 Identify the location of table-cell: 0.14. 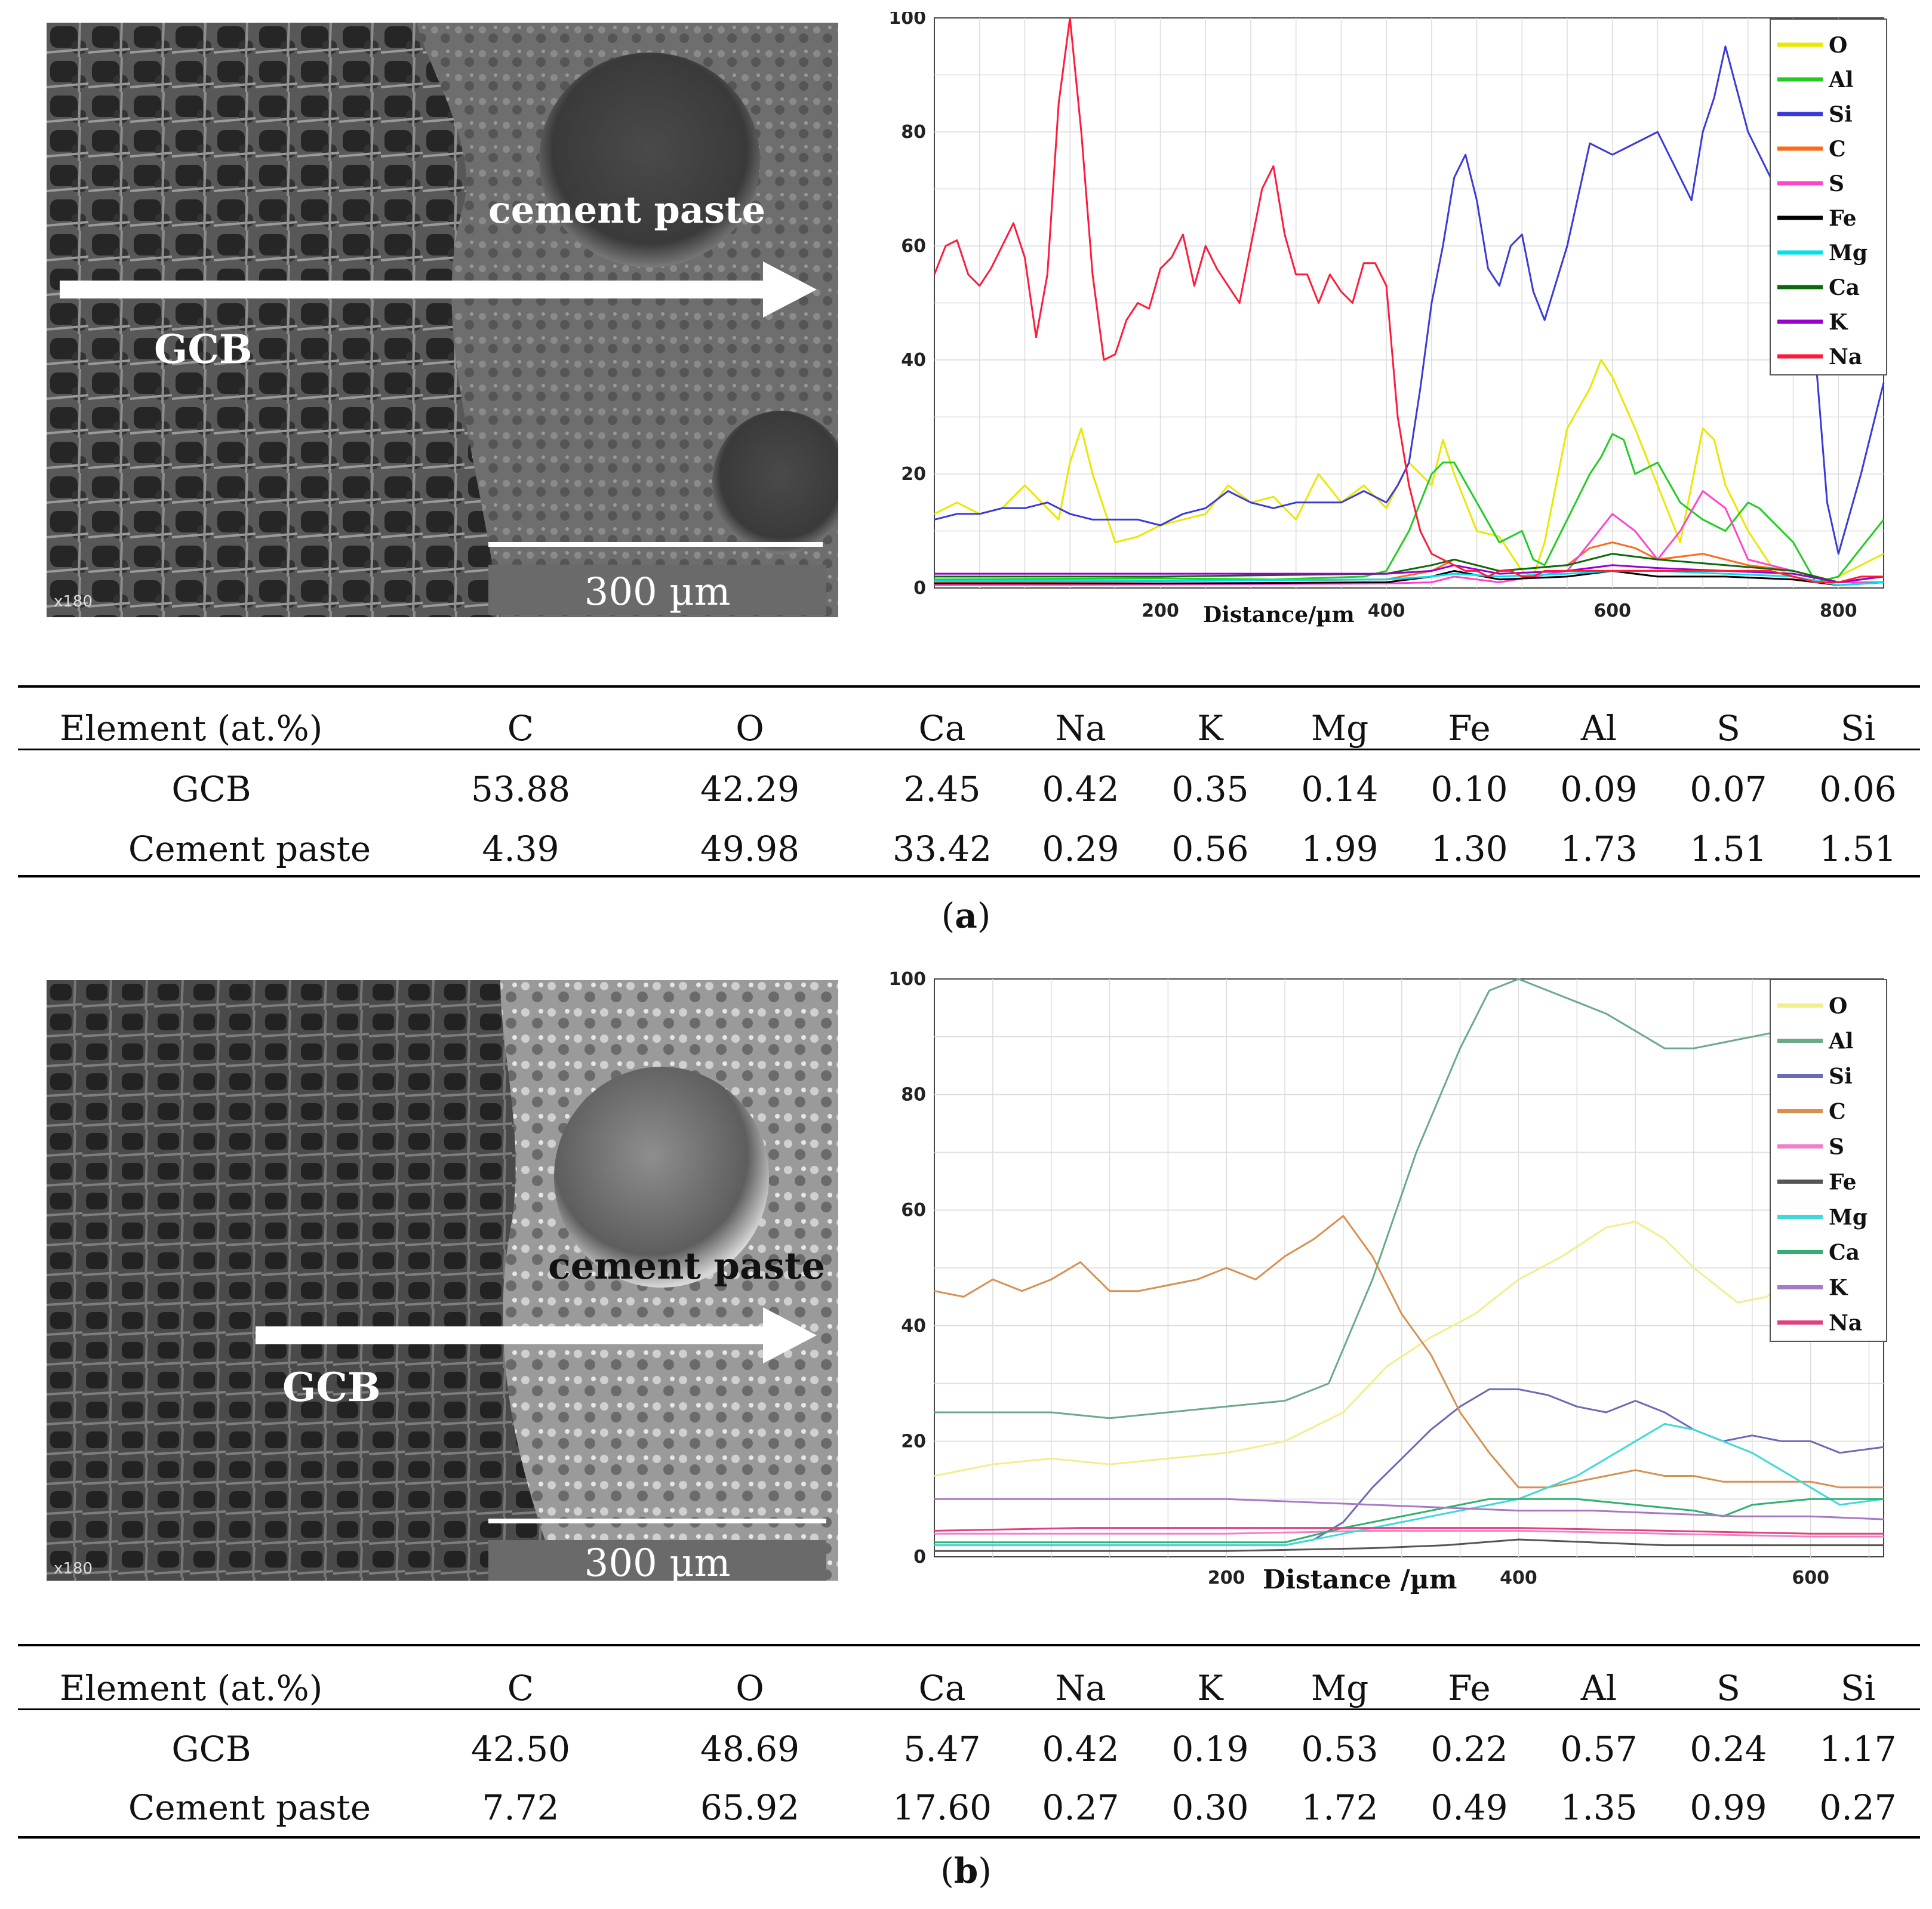
(1340, 789).